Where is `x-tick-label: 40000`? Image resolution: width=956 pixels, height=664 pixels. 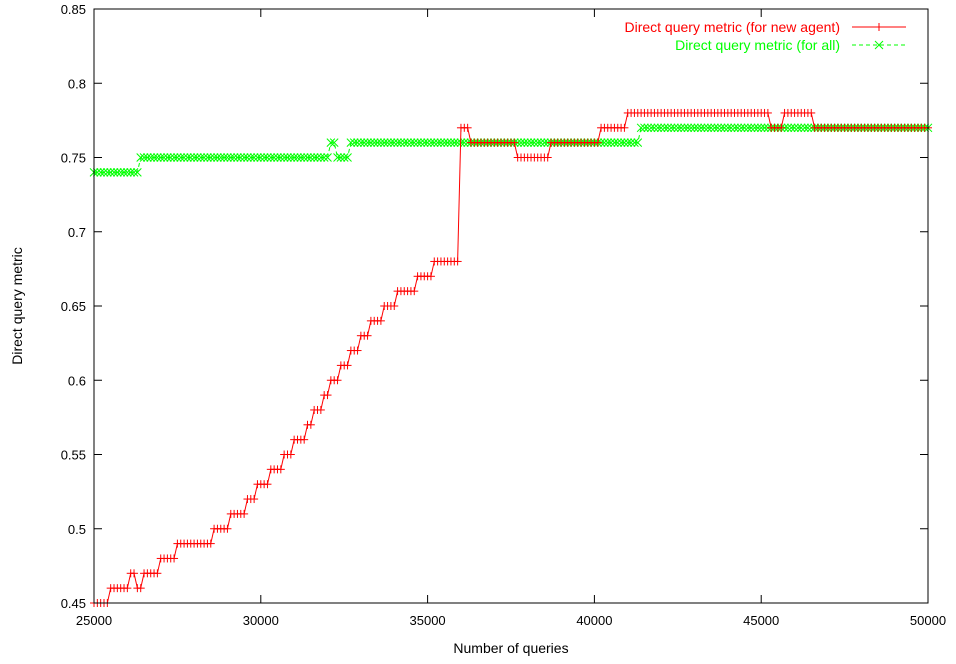
x-tick-label: 40000 is located at coordinates (594, 620).